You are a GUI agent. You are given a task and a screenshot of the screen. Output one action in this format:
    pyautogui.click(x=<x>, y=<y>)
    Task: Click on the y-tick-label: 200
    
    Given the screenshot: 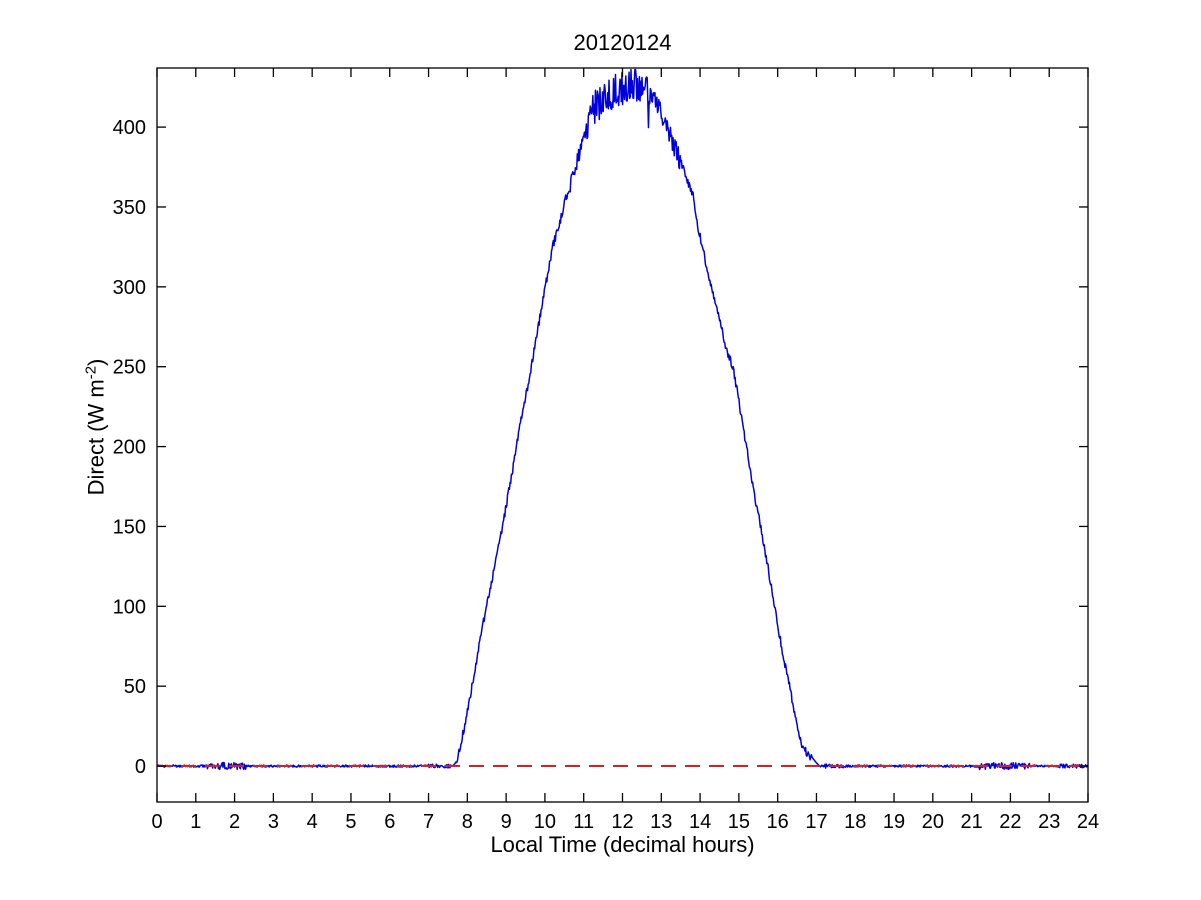 What is the action you would take?
    pyautogui.click(x=129, y=448)
    